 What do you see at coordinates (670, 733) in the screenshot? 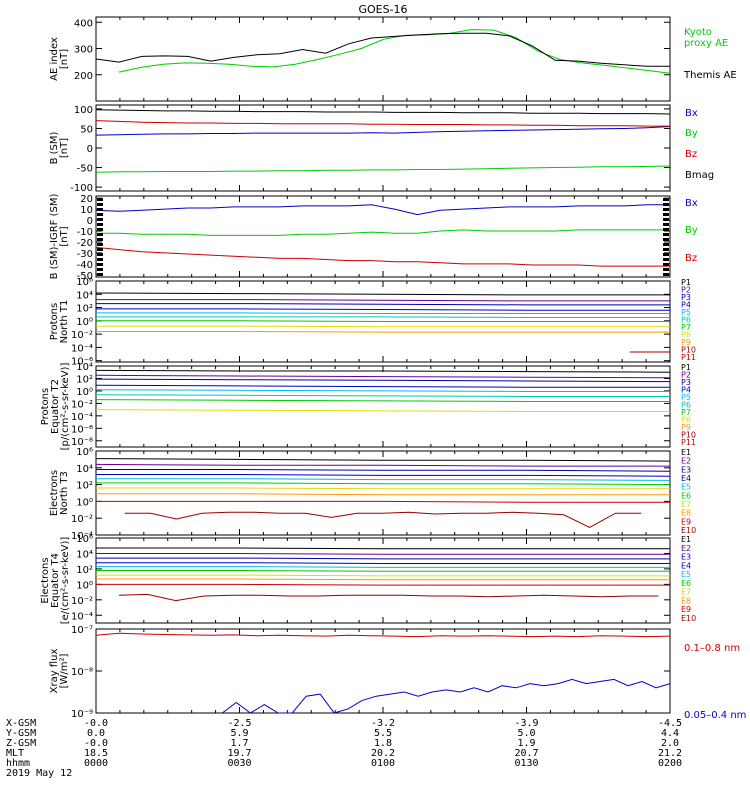
I see `footer-value: 4.4` at bounding box center [670, 733].